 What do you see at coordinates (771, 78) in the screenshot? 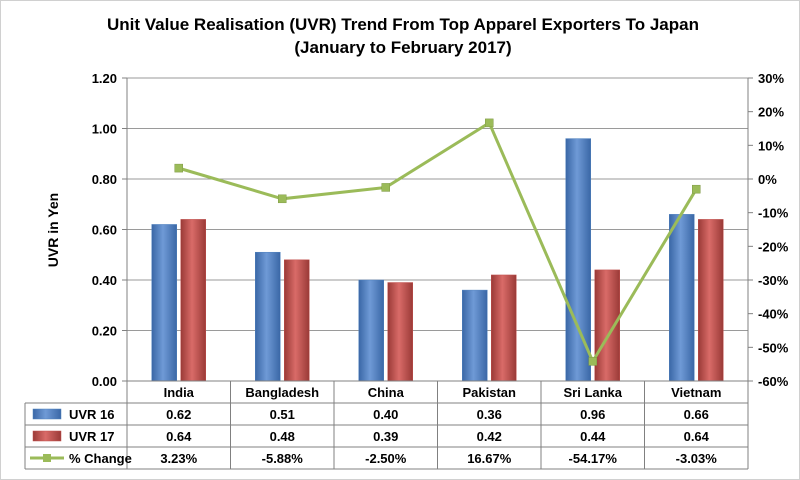
I see `y2-tick-label: 30%` at bounding box center [771, 78].